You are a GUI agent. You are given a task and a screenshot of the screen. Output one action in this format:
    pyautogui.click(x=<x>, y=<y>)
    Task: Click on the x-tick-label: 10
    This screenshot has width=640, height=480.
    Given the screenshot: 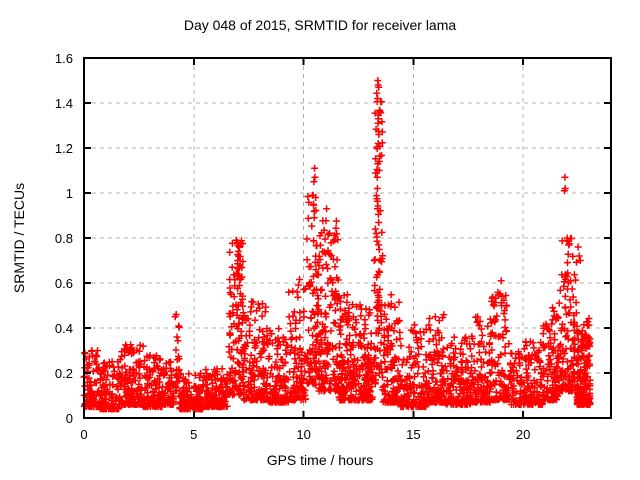 What is the action you would take?
    pyautogui.click(x=303, y=434)
    